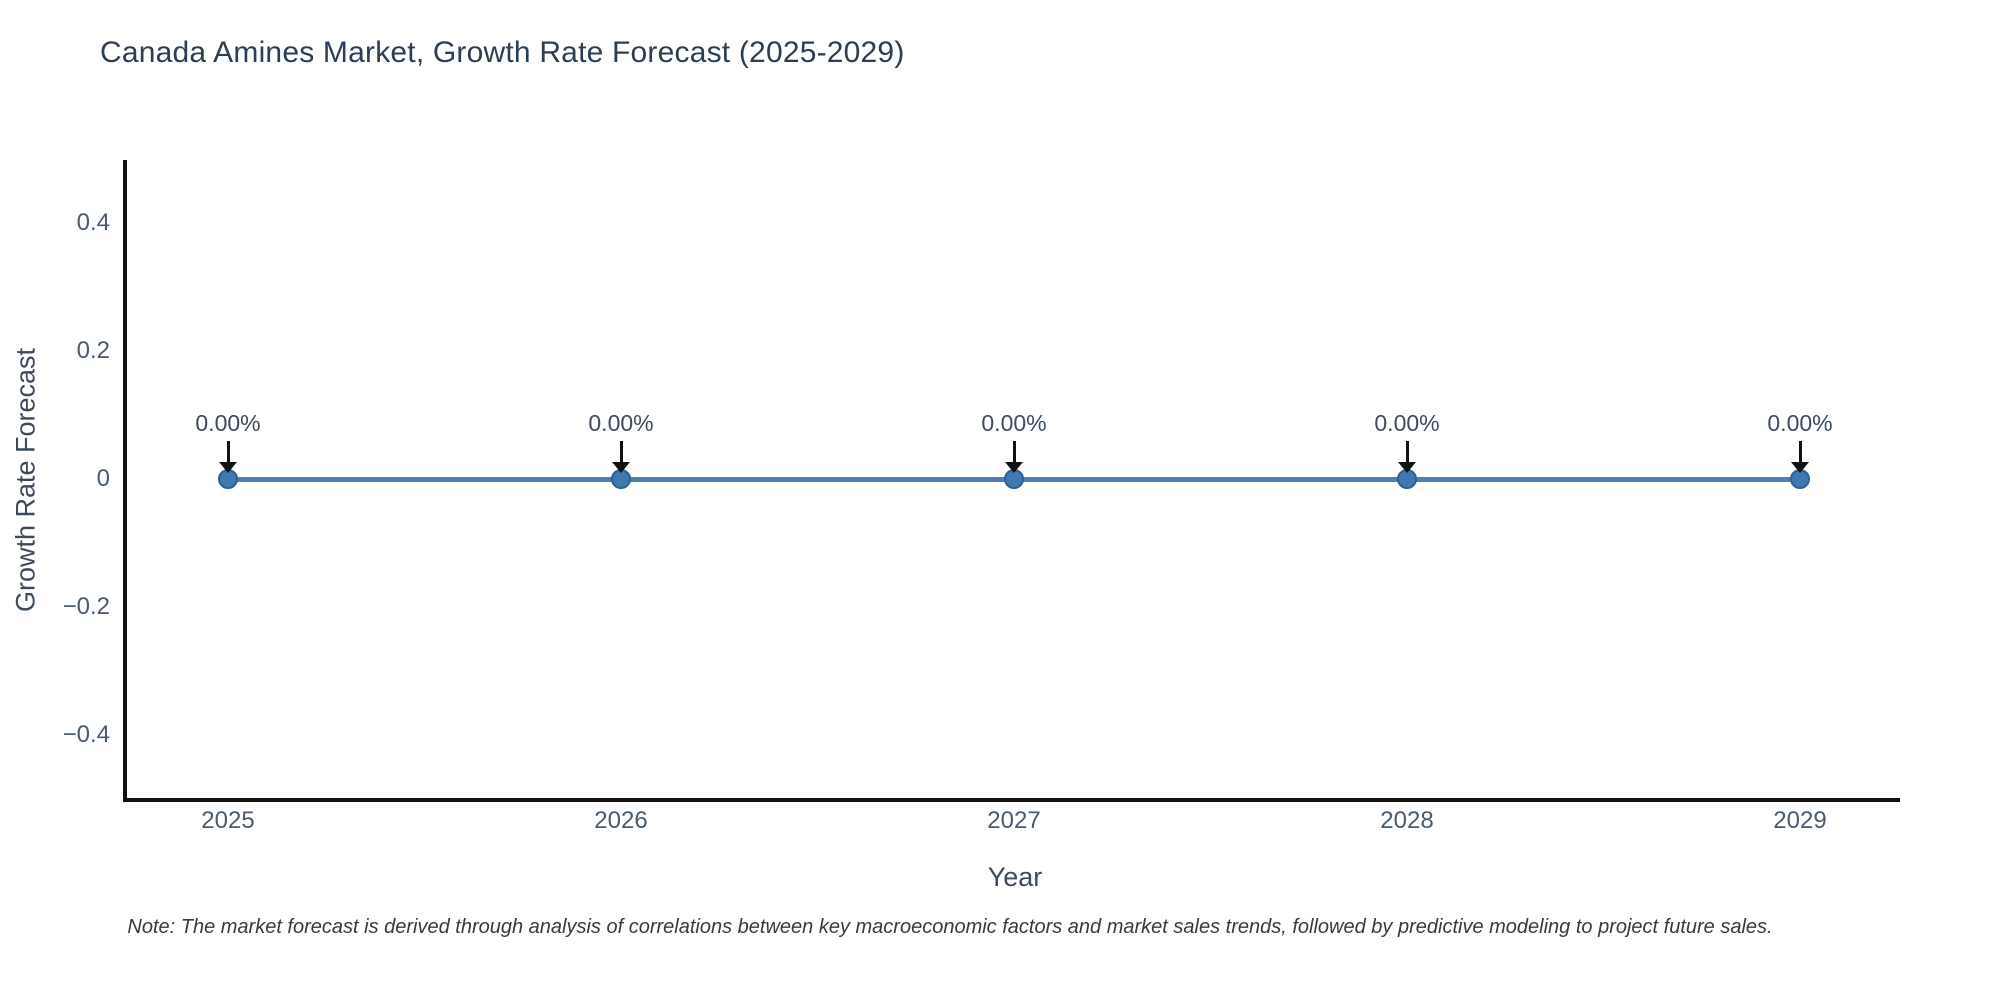 This screenshot has width=2000, height=1000. What do you see at coordinates (86, 734) in the screenshot?
I see `y-tick-label: −0.4` at bounding box center [86, 734].